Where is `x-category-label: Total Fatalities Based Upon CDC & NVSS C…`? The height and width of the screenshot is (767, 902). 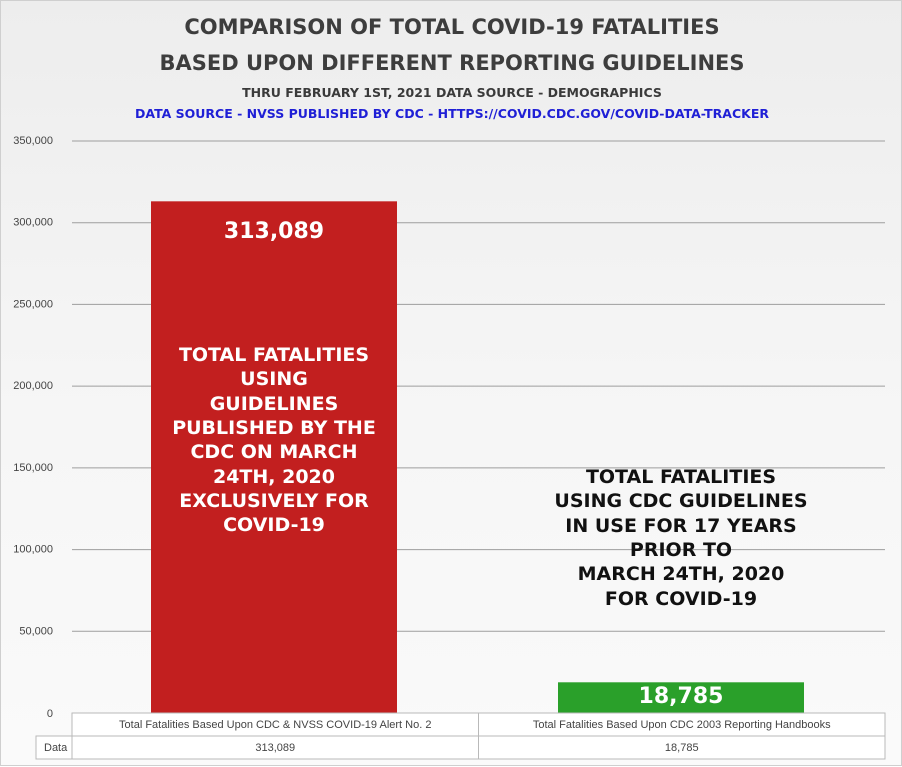 x-category-label: Total Fatalities Based Upon CDC & NVSS C… is located at coordinates (275, 725).